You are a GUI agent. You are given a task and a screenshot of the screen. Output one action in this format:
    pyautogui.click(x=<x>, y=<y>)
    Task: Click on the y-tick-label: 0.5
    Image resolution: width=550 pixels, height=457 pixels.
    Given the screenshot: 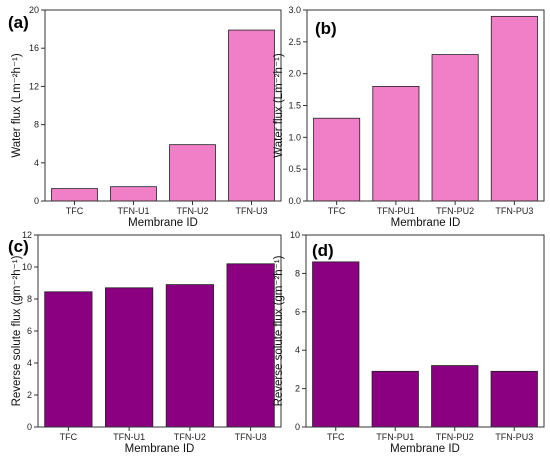 What is the action you would take?
    pyautogui.click(x=294, y=169)
    